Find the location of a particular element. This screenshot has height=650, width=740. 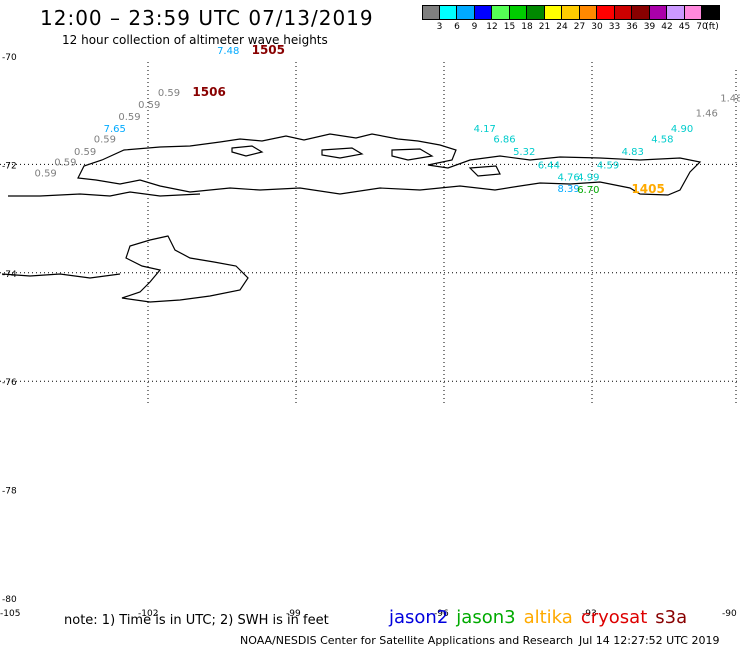

lat-tick-label: -78 is located at coordinates (9, 492).